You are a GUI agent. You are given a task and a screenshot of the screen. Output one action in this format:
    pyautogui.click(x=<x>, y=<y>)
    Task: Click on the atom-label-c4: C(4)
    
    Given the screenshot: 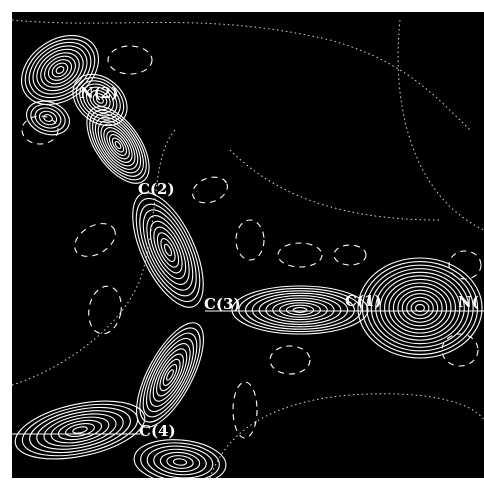 What is the action you would take?
    pyautogui.click(x=157, y=431)
    